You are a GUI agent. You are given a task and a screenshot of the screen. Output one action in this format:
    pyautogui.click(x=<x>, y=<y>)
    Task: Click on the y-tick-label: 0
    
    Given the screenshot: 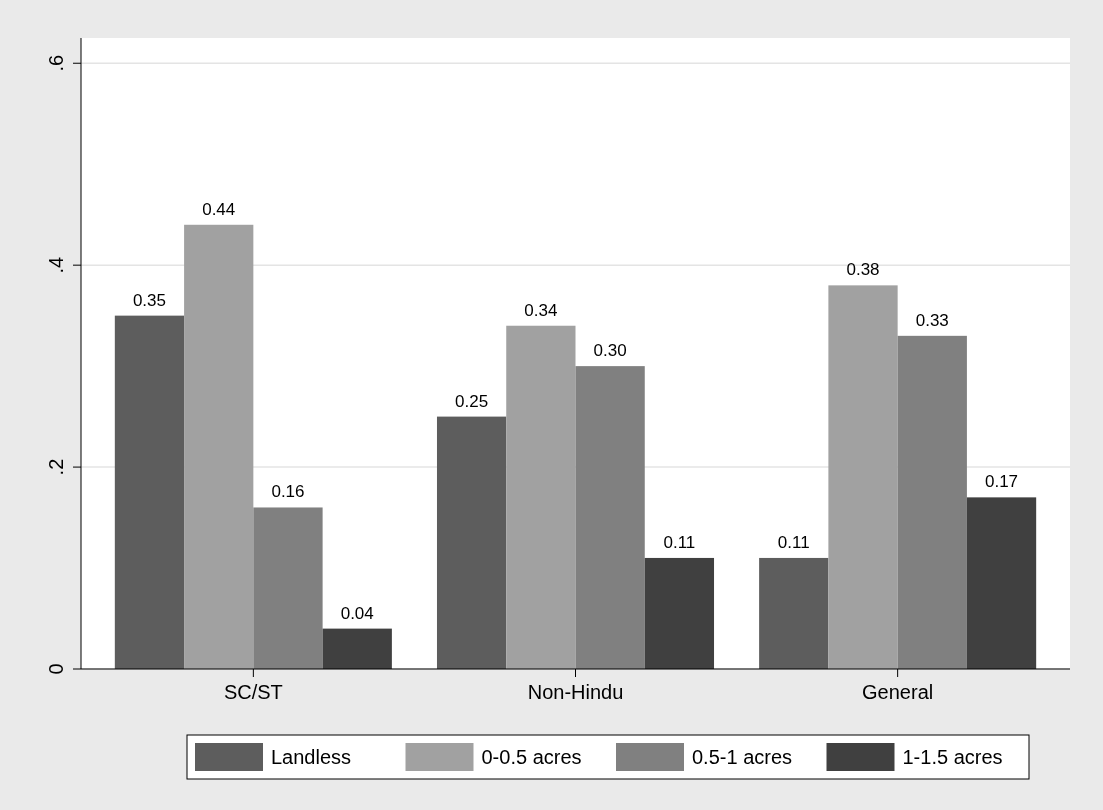 What is the action you would take?
    pyautogui.click(x=56, y=669)
    